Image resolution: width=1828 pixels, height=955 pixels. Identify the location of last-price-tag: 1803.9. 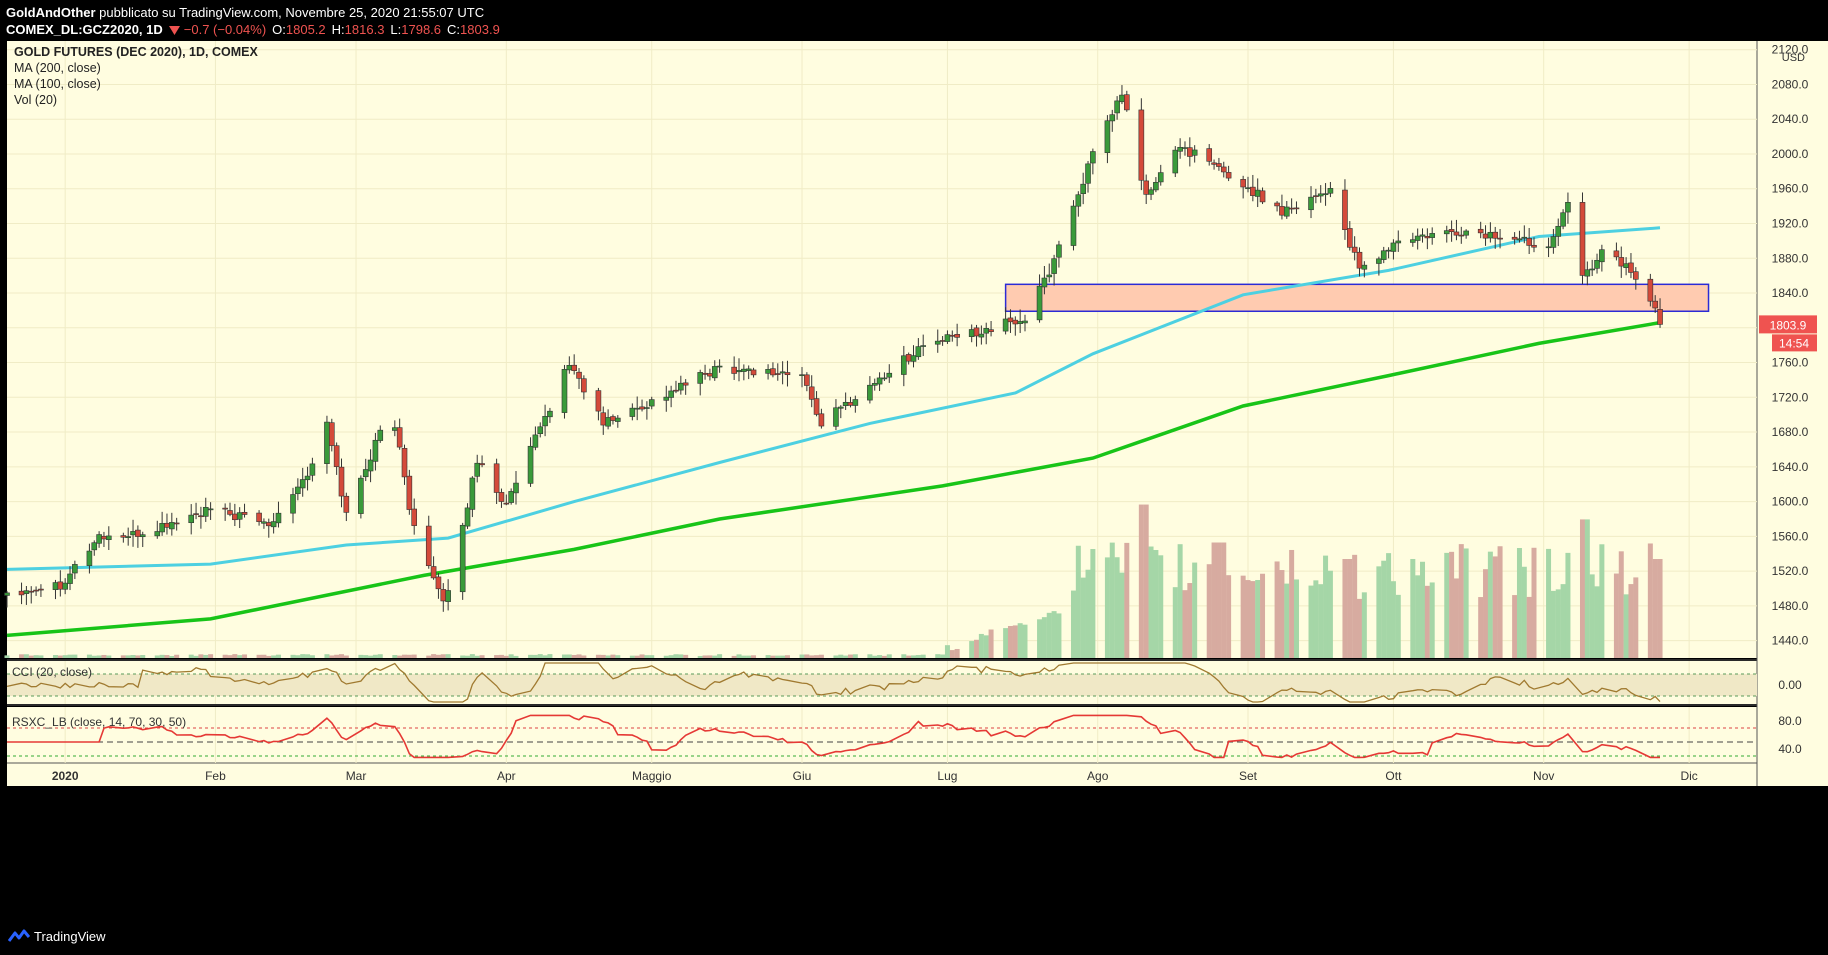
(1788, 325).